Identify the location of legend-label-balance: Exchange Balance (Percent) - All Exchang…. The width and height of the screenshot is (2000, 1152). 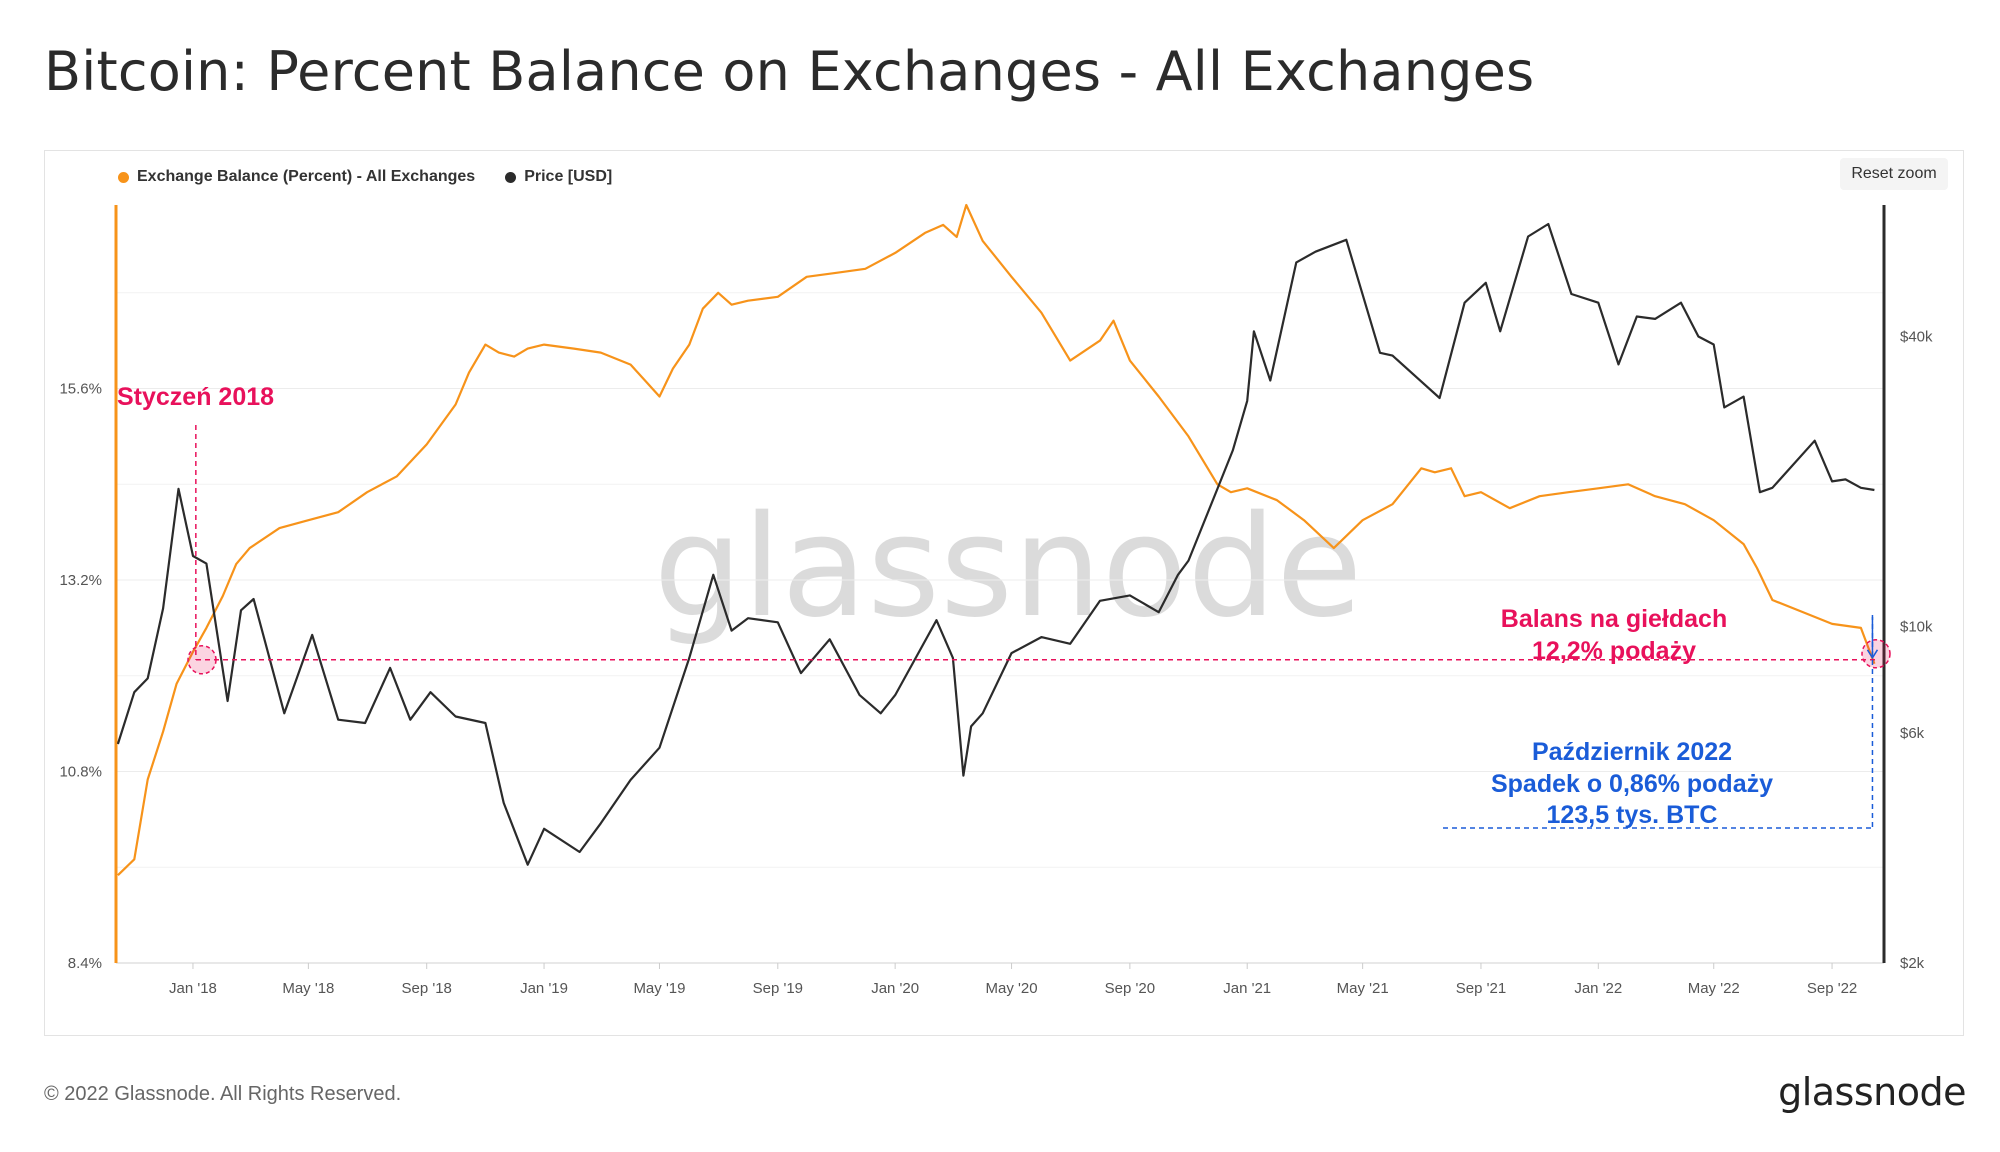
(306, 176).